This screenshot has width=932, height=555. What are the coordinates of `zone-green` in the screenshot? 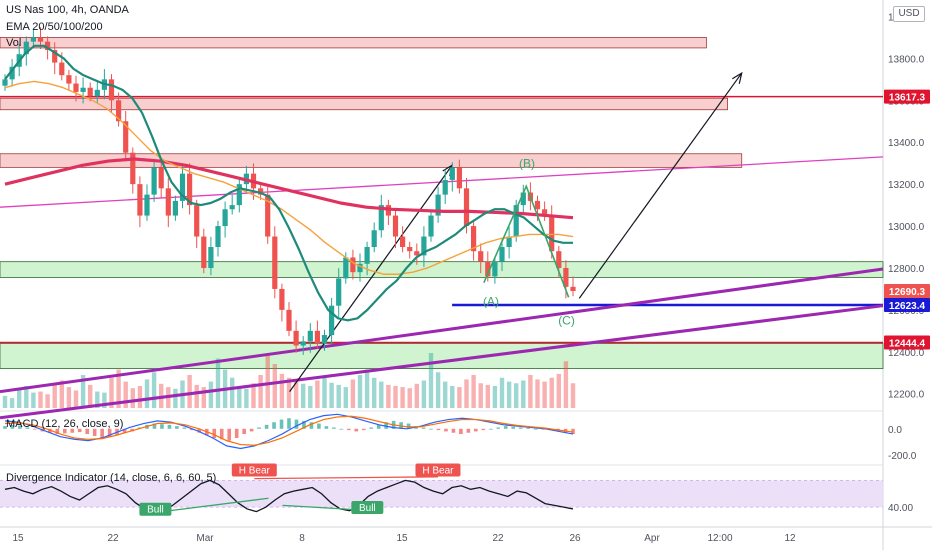 It's located at (442, 269).